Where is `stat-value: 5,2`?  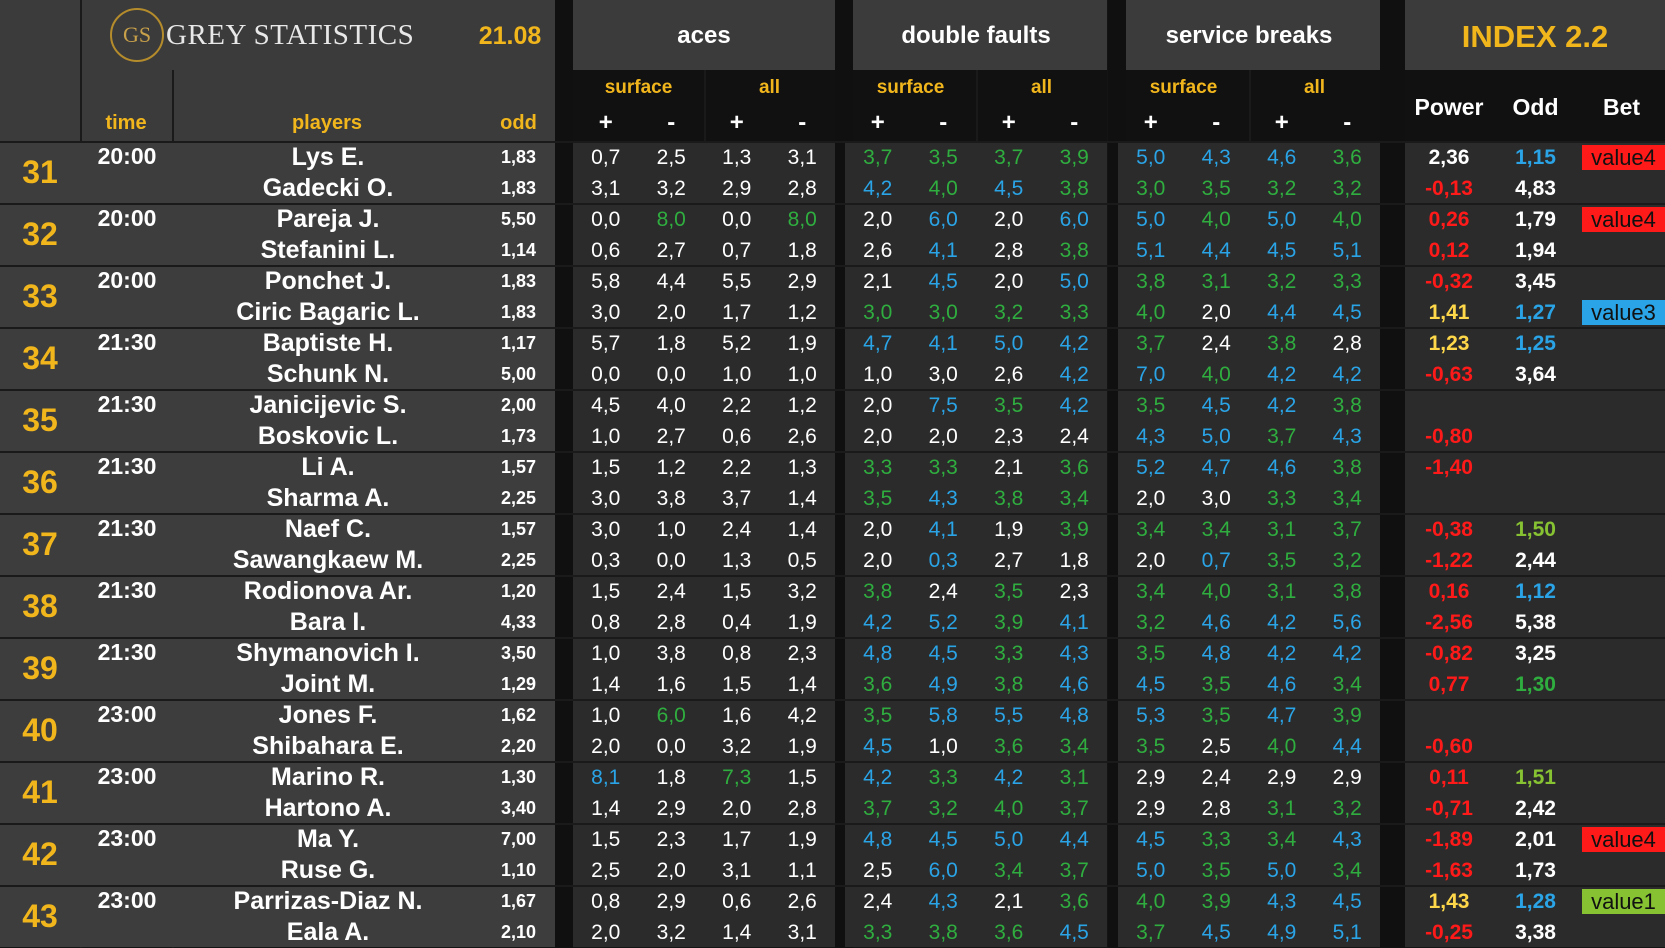
stat-value: 5,2 is located at coordinates (737, 343).